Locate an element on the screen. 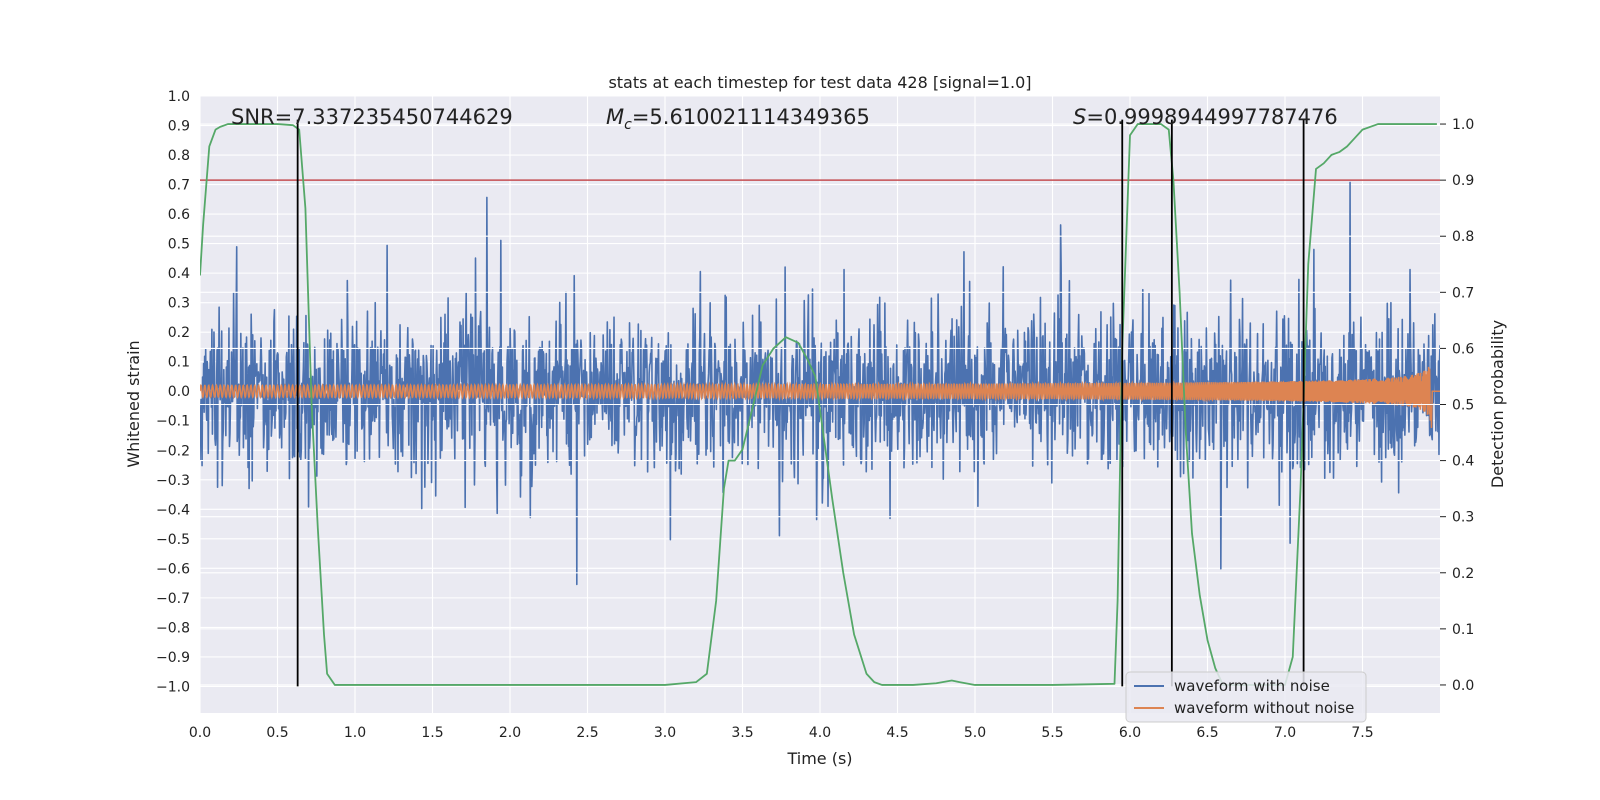 The height and width of the screenshot is (800, 1600). x-tick-label: 6.0 is located at coordinates (1130, 733).